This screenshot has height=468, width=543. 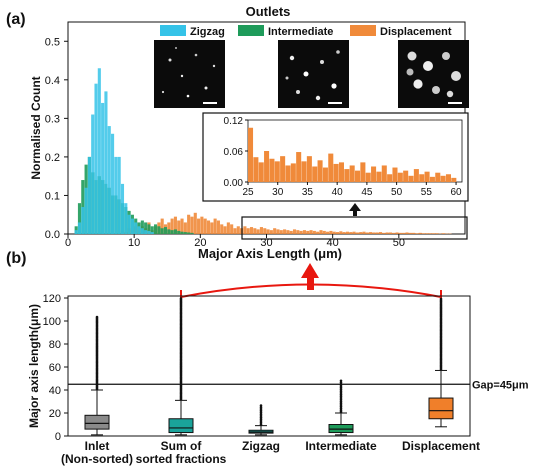 What do you see at coordinates (68, 243) in the screenshot?
I see `x-tick-label: 0` at bounding box center [68, 243].